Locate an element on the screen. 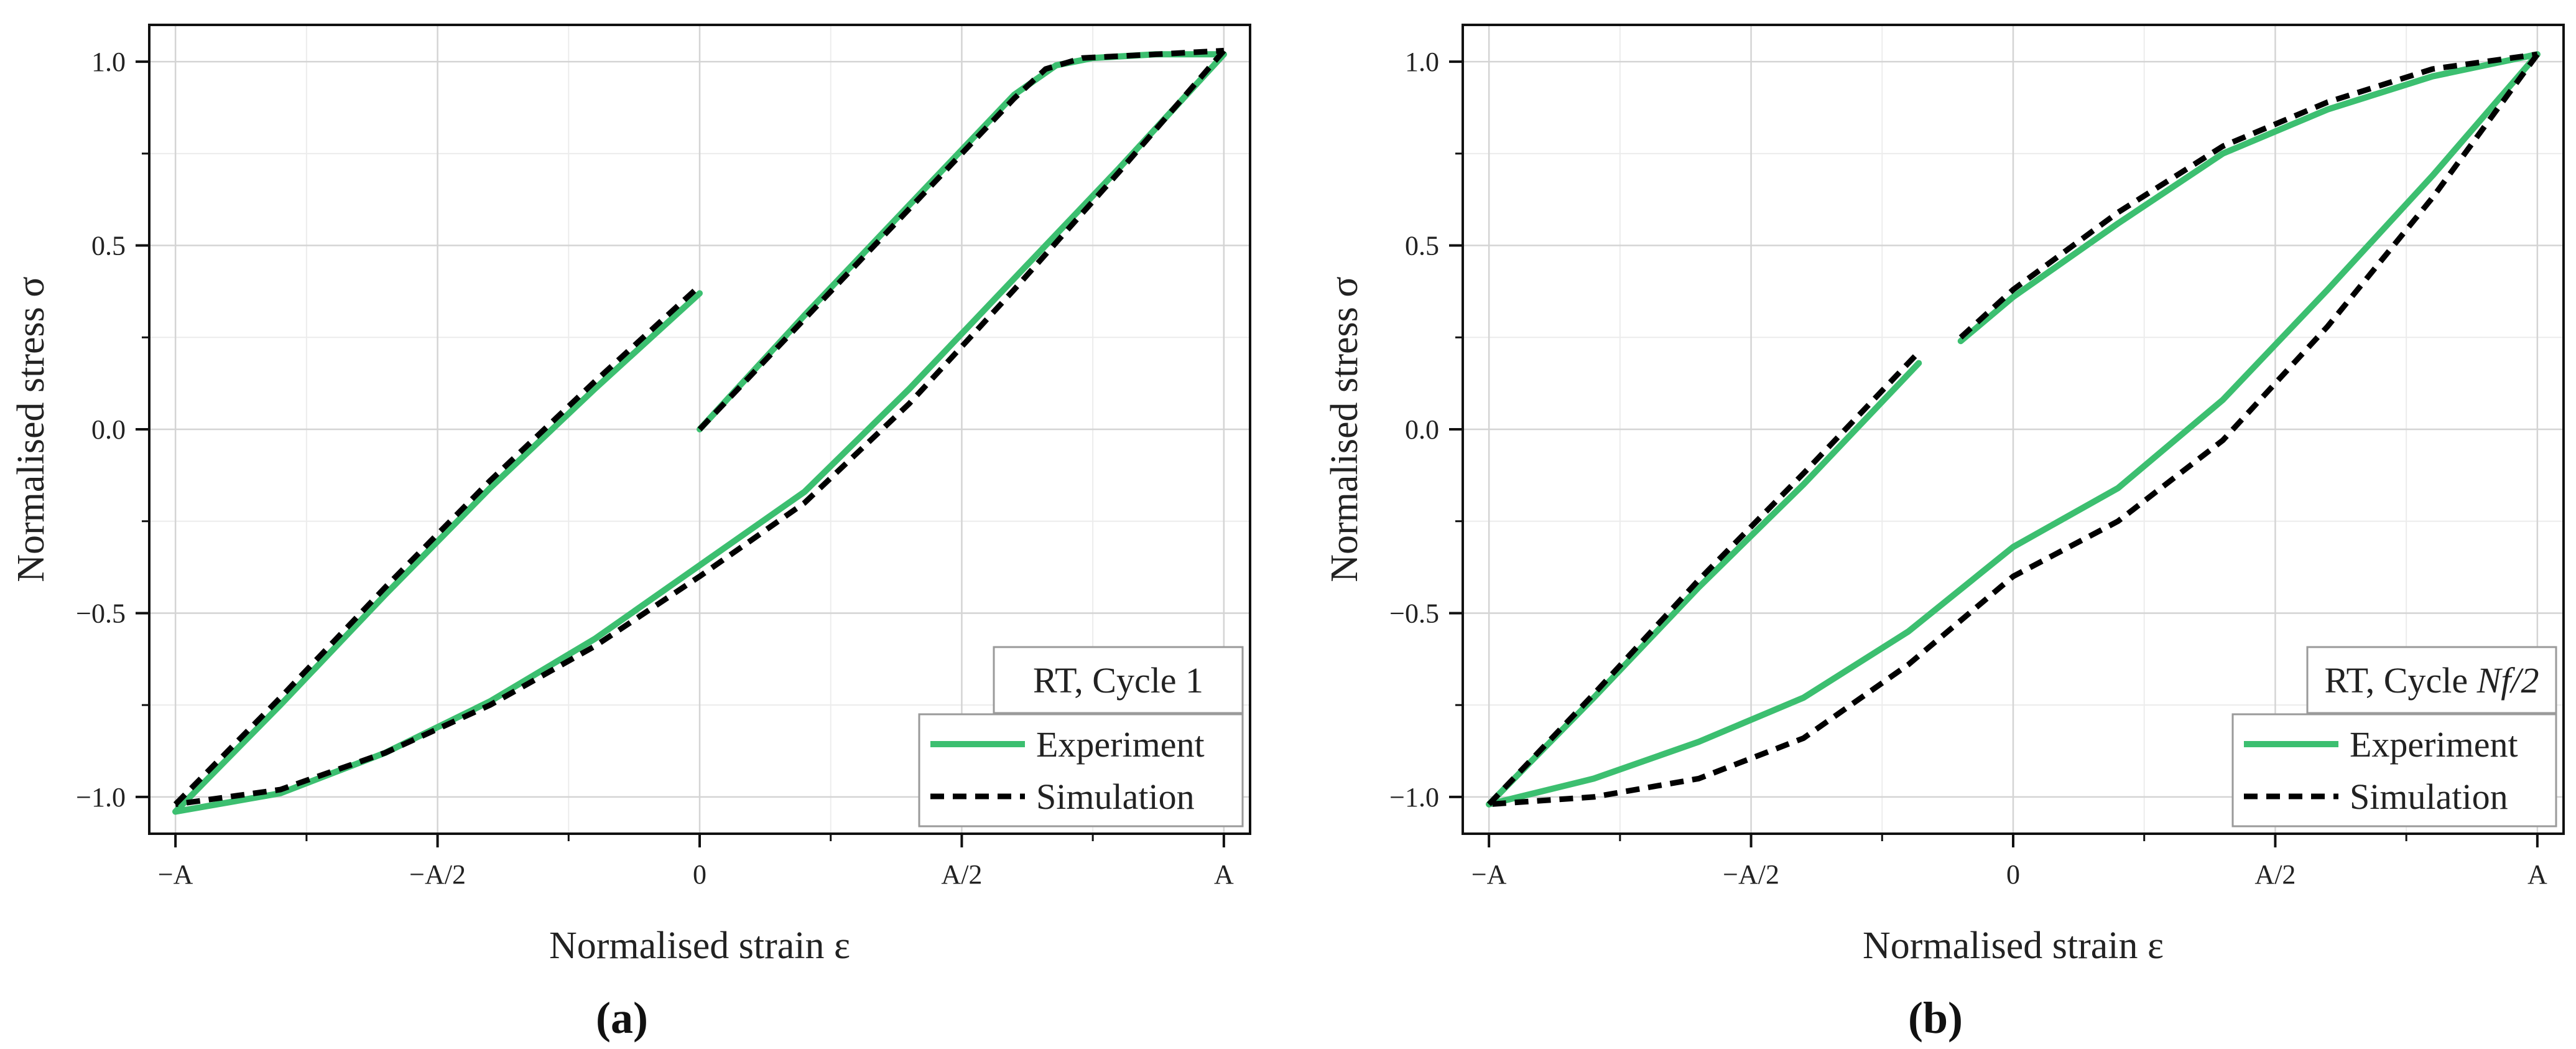  condition-tag: RT, Cycle Nf/2 is located at coordinates (2432, 680).